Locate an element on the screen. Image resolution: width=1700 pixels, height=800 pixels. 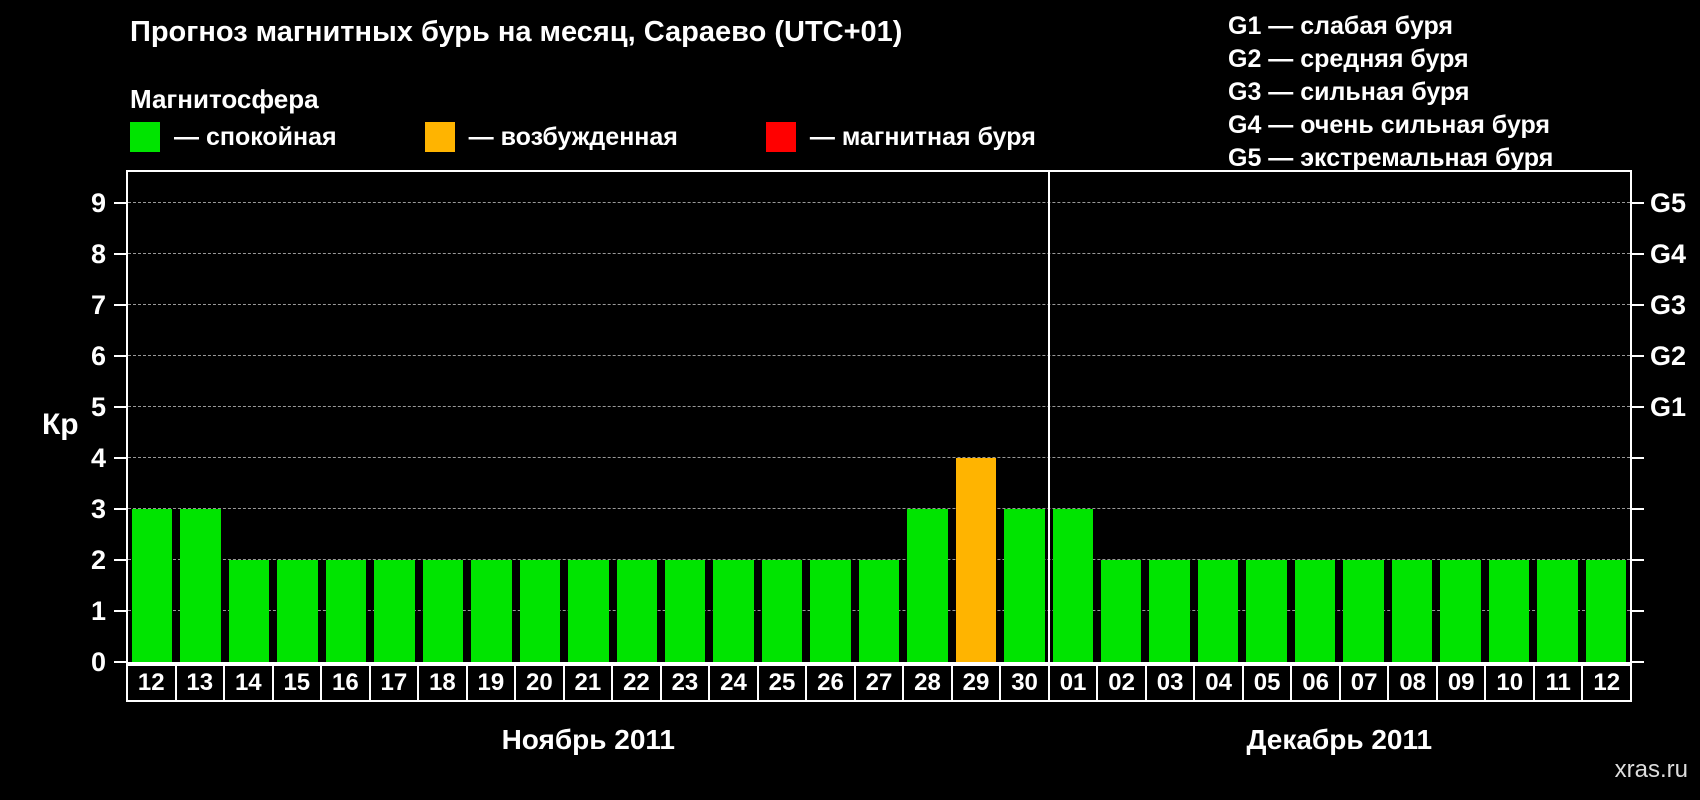
day-label-0-12: 12 is located at coordinates (151, 683).